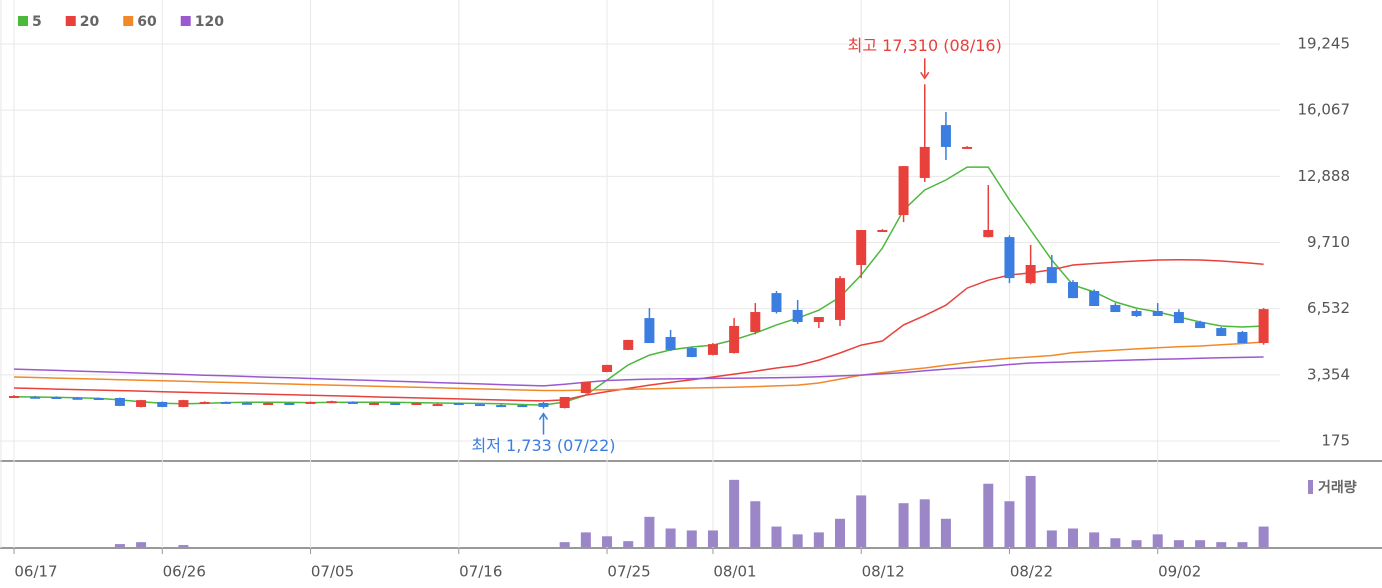 The image size is (1382, 588). What do you see at coordinates (1328, 242) in the screenshot?
I see `y-tick-label: 9,710` at bounding box center [1328, 242].